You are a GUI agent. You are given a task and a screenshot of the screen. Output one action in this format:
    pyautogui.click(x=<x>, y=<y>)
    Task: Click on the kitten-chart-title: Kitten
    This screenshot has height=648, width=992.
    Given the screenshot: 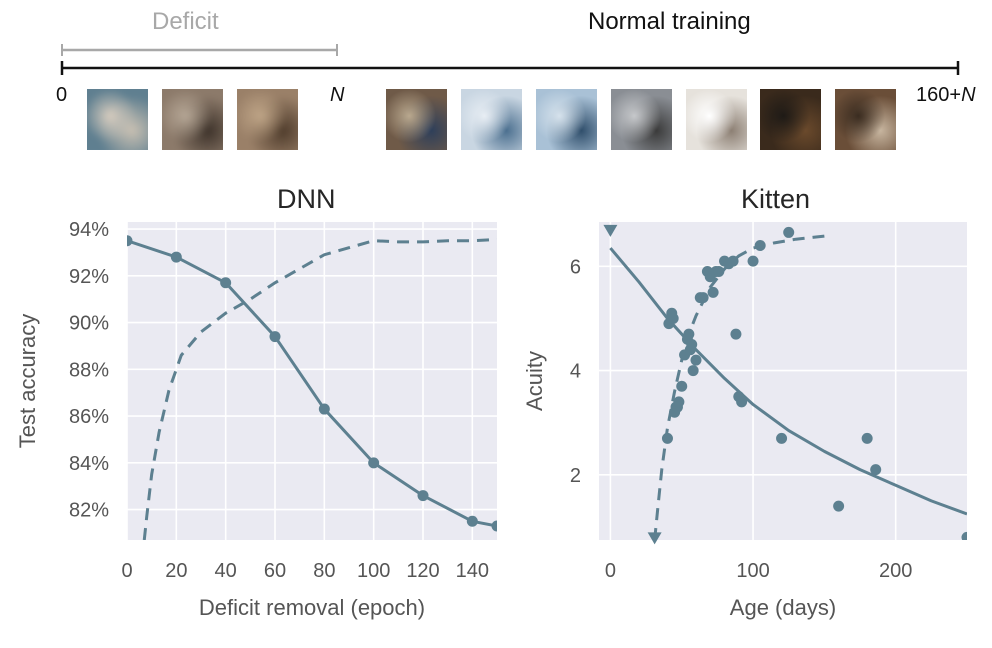 What is the action you would take?
    pyautogui.click(x=776, y=199)
    